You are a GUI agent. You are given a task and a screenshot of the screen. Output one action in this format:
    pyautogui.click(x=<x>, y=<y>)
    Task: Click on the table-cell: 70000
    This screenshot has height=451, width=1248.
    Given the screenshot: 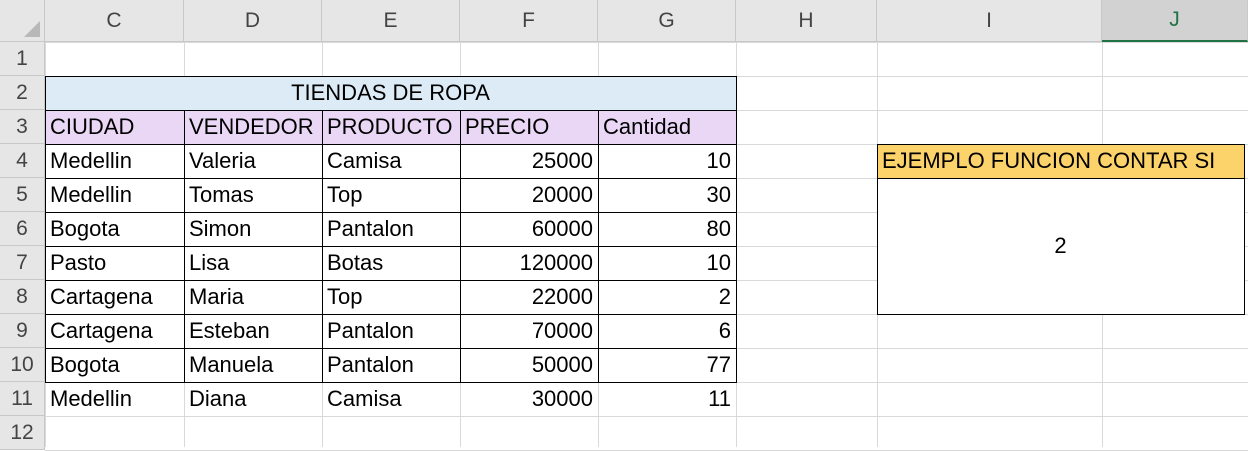 What is the action you would take?
    pyautogui.click(x=562, y=330)
    